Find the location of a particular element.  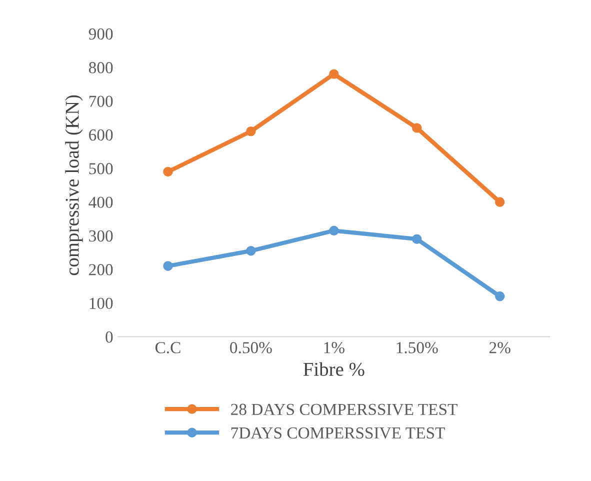

x-tick-label: 0.50% is located at coordinates (251, 348).